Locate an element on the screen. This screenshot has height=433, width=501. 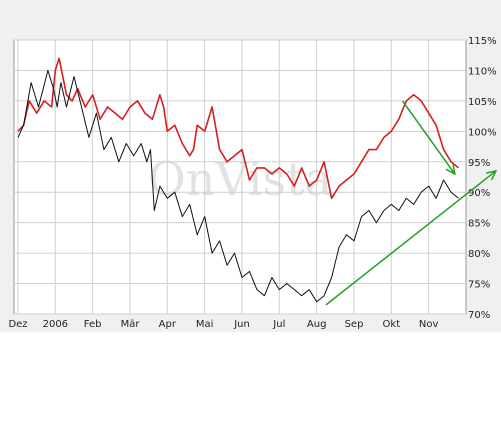
y-tick-label: 115% is located at coordinates (482, 41).